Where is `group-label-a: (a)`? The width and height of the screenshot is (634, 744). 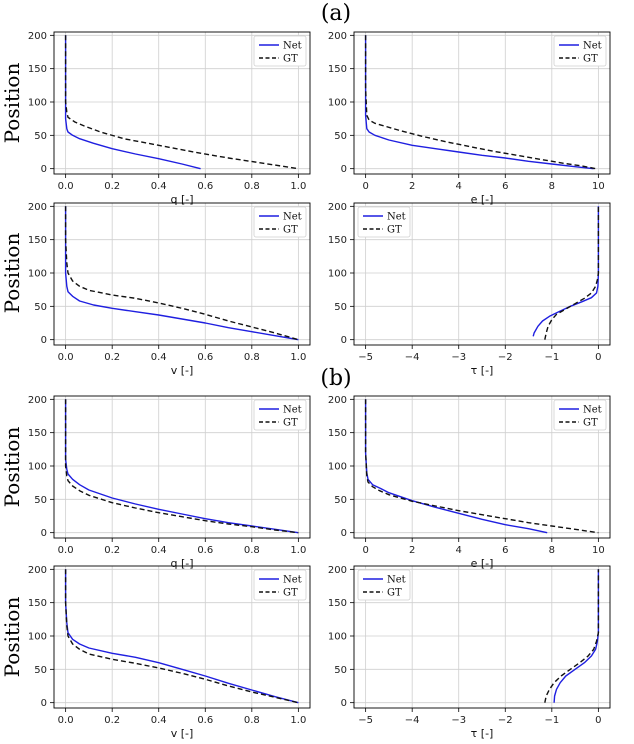 group-label-a: (a) is located at coordinates (336, 13).